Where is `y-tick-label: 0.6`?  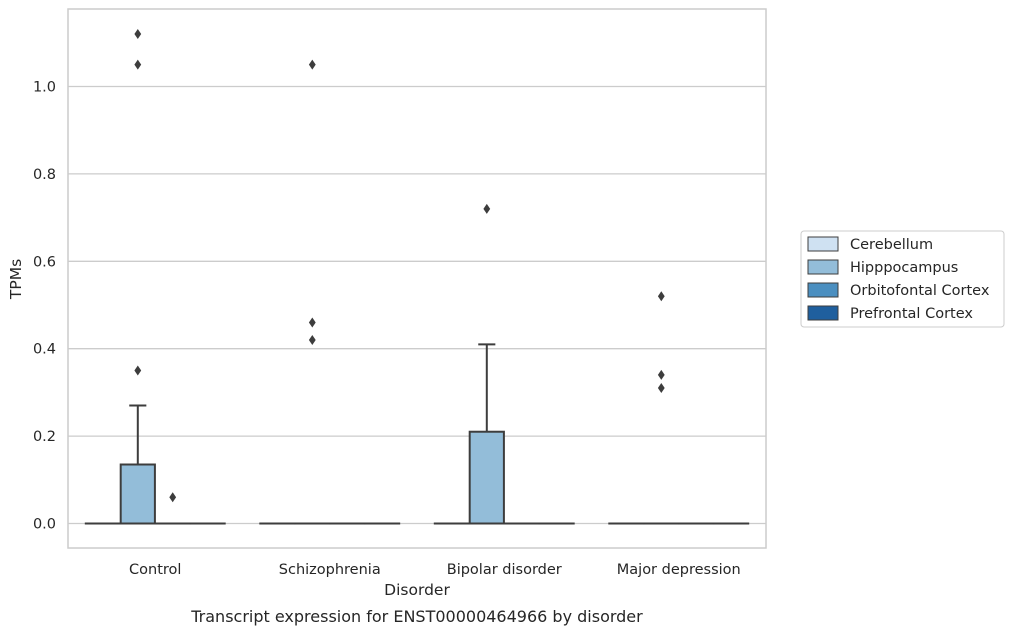
y-tick-label: 0.6 is located at coordinates (44, 262).